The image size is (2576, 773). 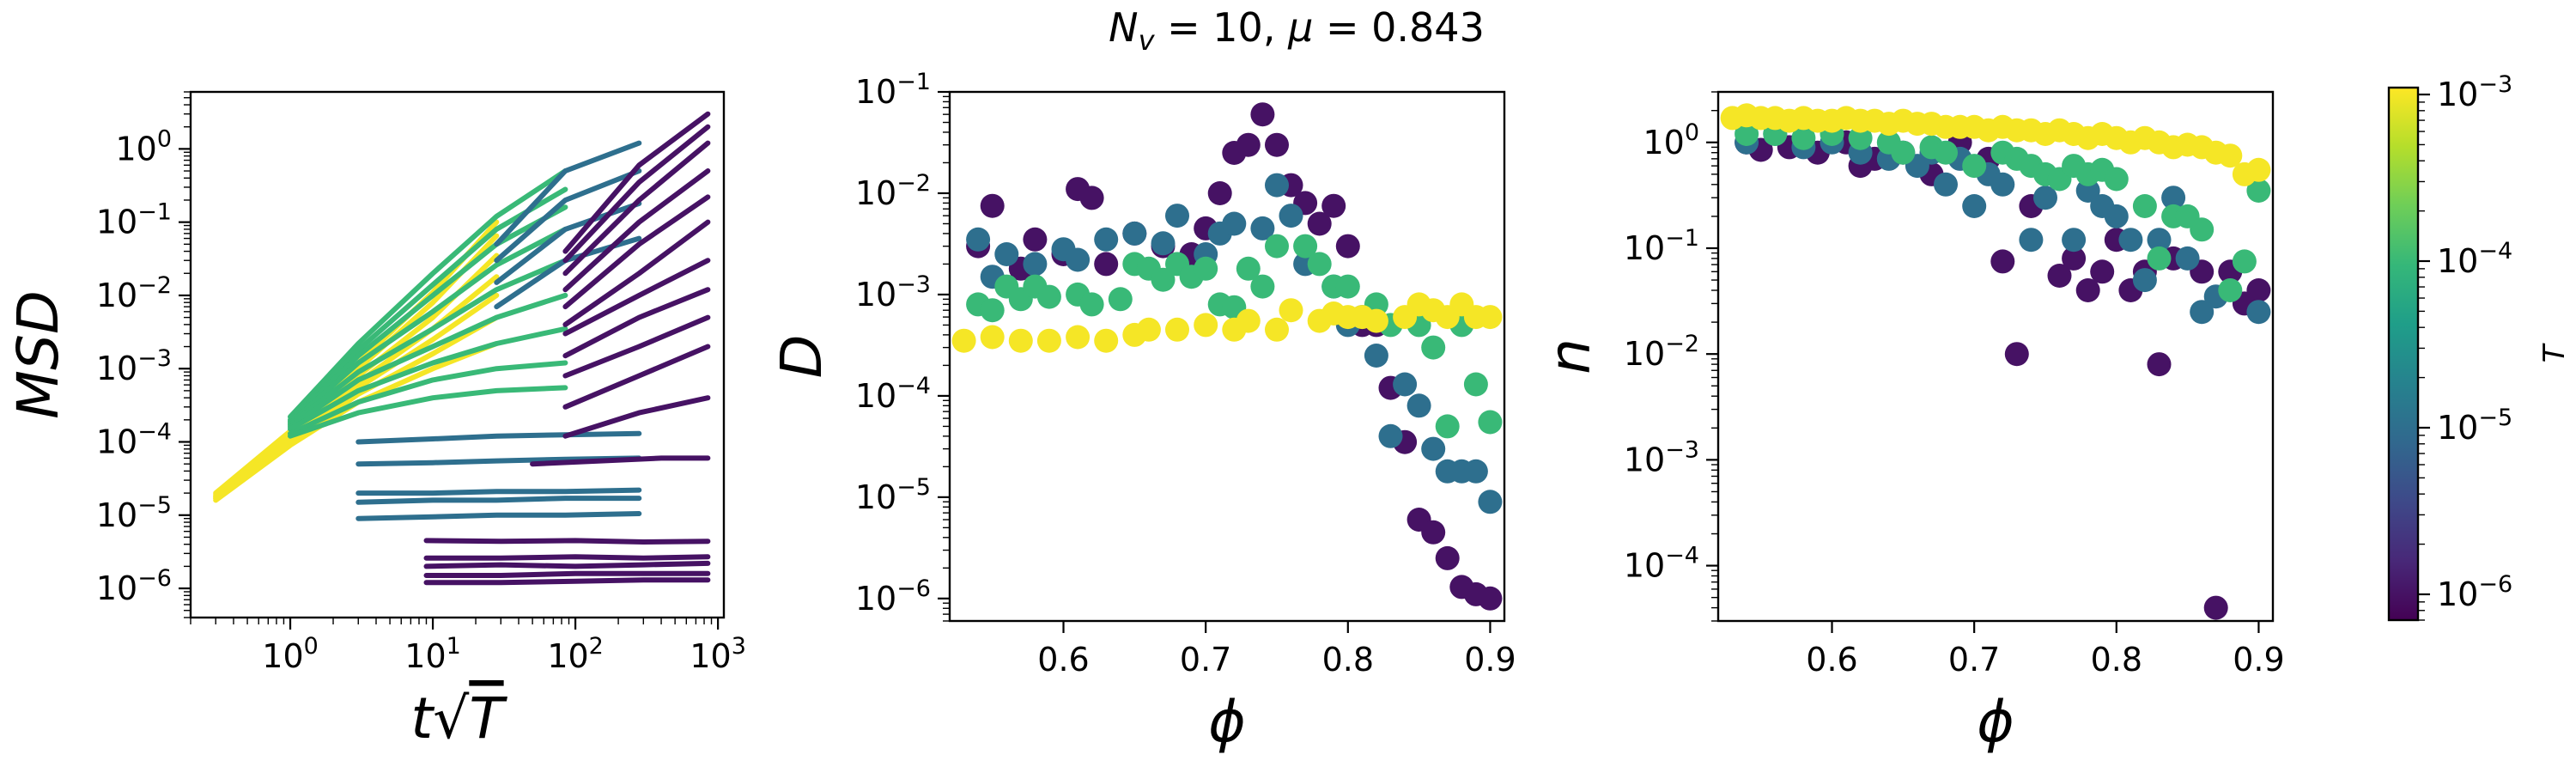 What do you see at coordinates (893, 394) in the screenshot?
I see `y-tick-label: 10⁻⁴` at bounding box center [893, 394].